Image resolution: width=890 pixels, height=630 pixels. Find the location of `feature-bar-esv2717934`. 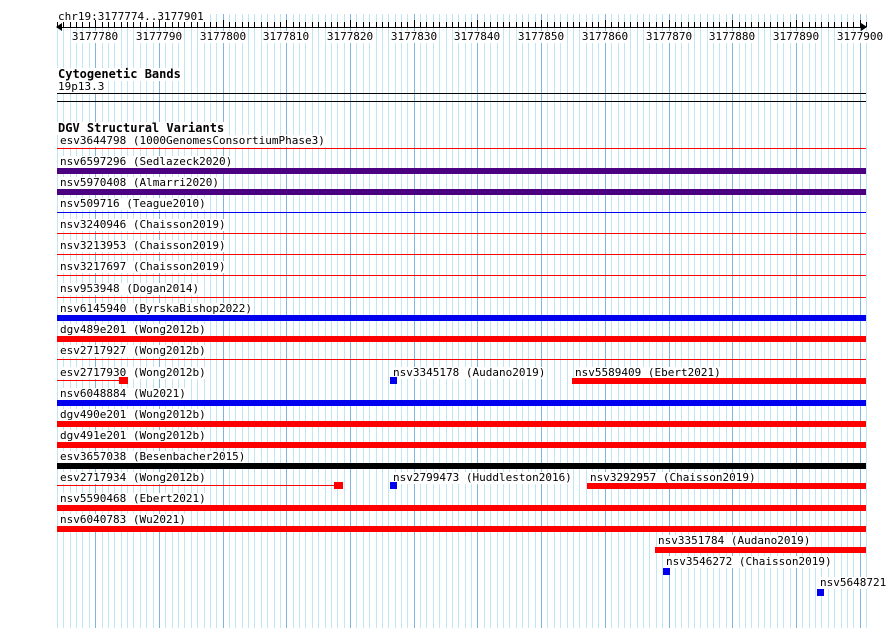

feature-bar-esv2717934 is located at coordinates (200, 485).